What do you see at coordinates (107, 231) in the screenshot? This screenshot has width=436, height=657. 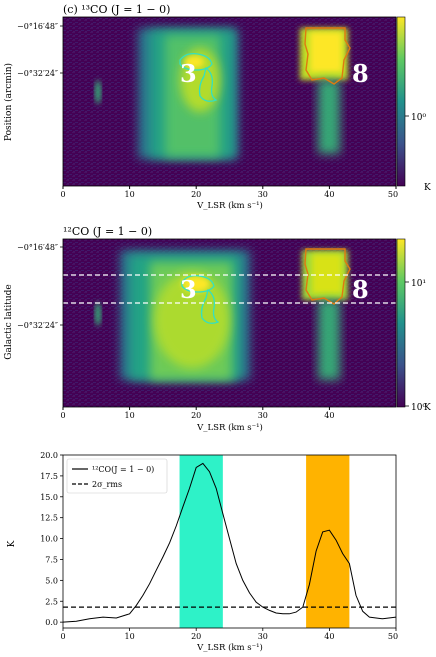 I see `panel-b-title: ¹²CO (J = 1 − 0)` at bounding box center [107, 231].